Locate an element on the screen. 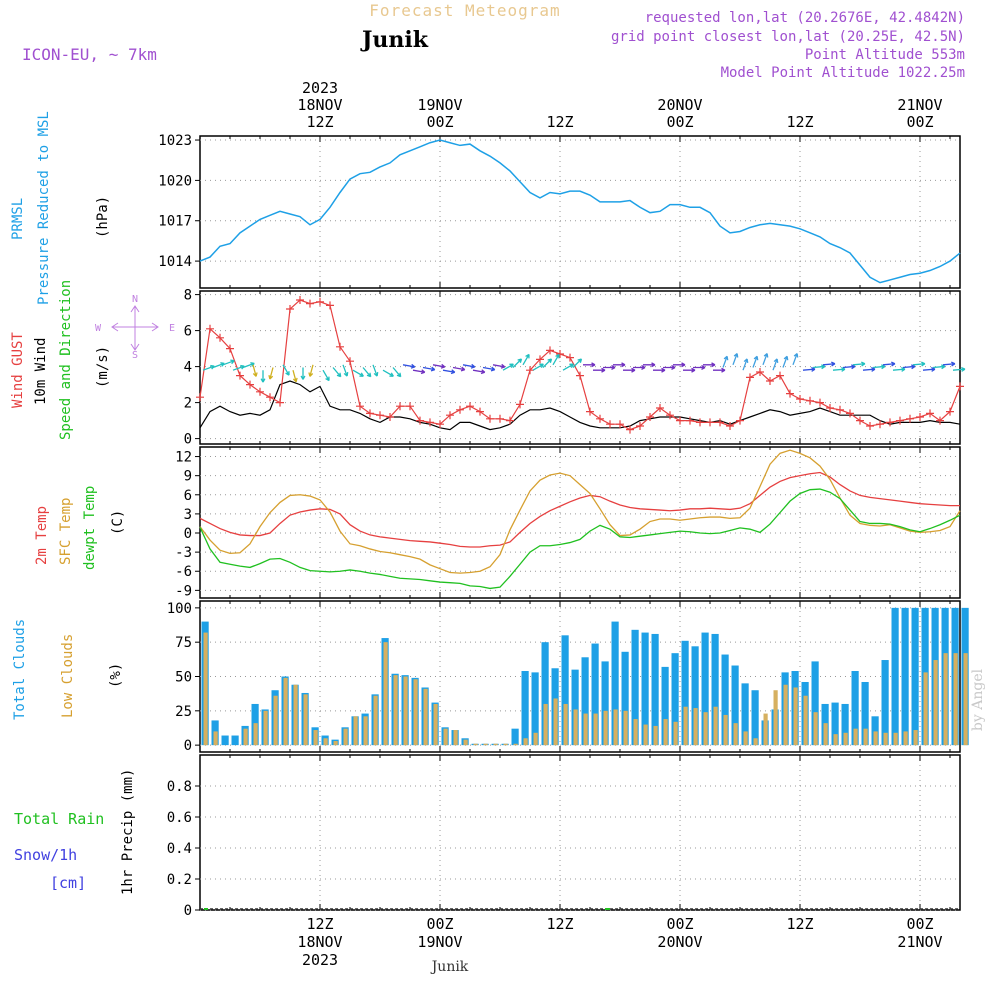 The width and height of the screenshot is (1000, 1000). compass-rose is located at coordinates (135, 328).